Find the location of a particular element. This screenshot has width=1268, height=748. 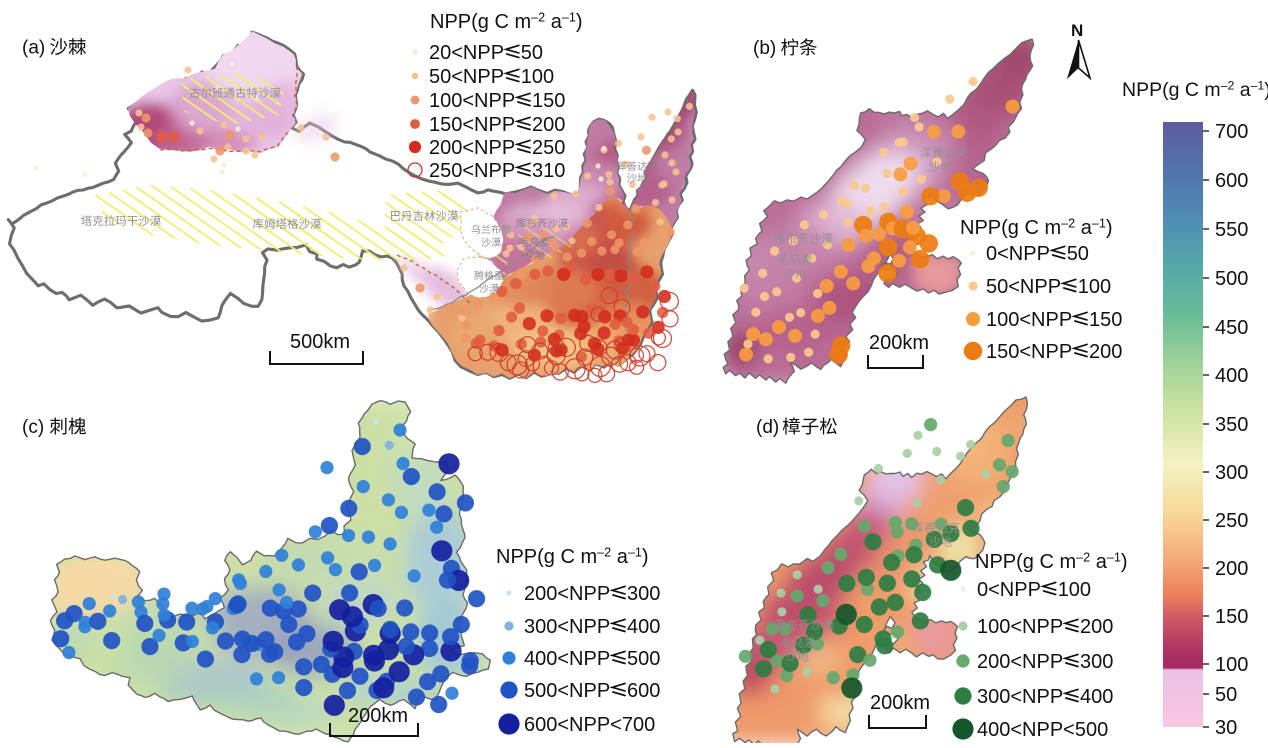

svg-text: (d) is located at coordinates (767, 427).